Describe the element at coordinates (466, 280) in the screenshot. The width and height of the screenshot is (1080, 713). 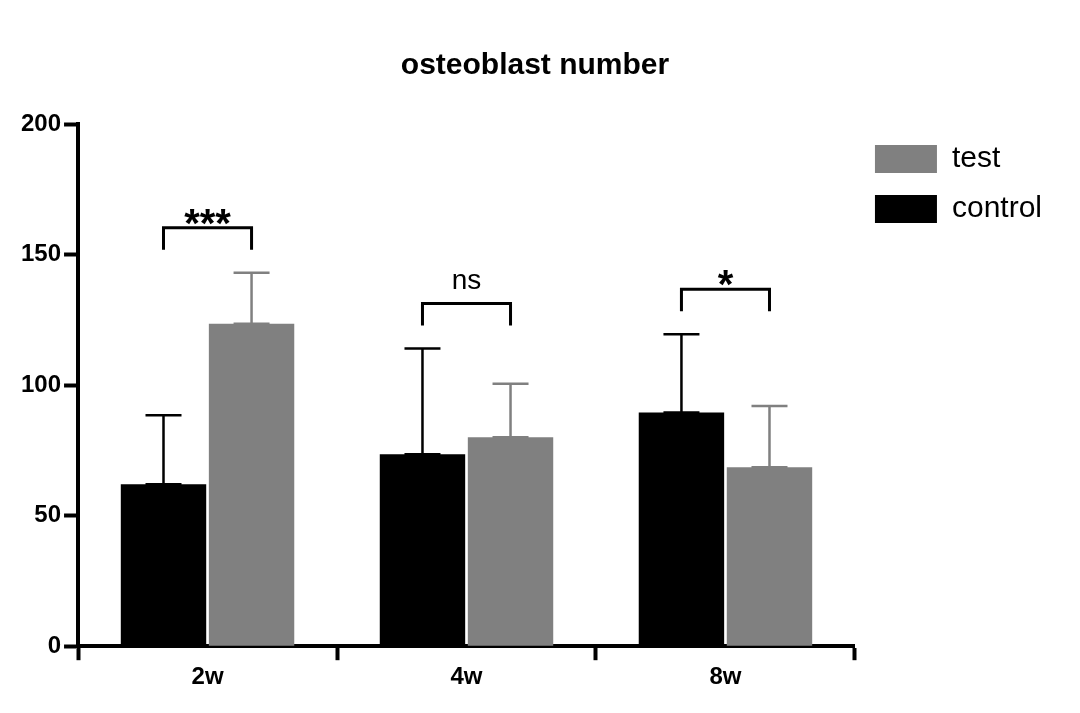
I see `annotation: ns` at that location.